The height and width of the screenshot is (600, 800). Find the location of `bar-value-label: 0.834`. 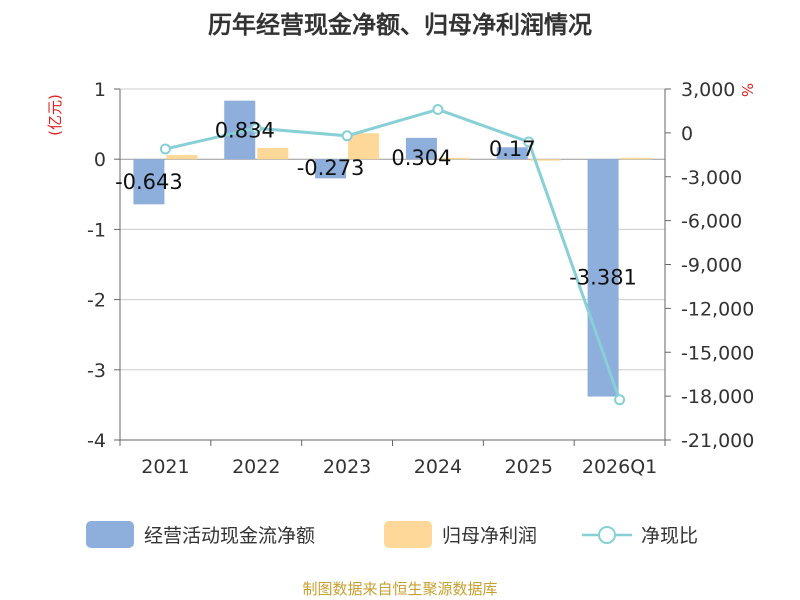

bar-value-label: 0.834 is located at coordinates (245, 131).